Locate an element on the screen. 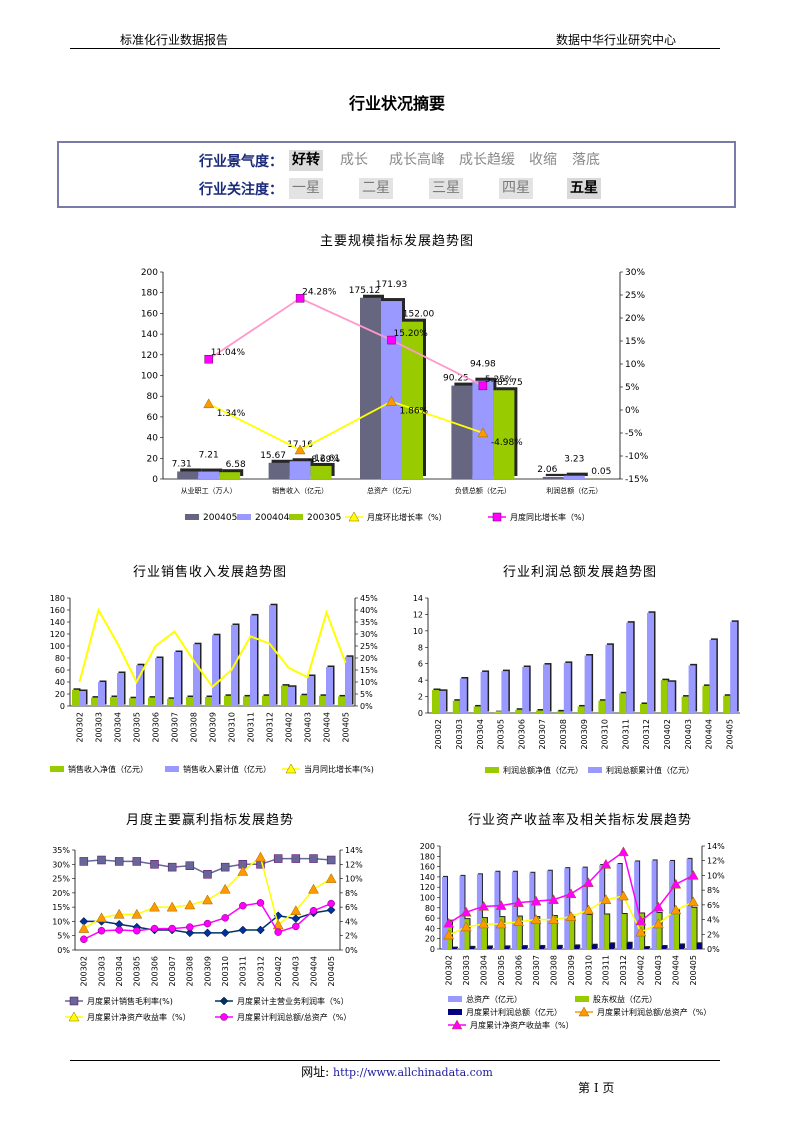 The width and height of the screenshot is (794, 1123). y2-tick-label: 8% is located at coordinates (351, 893).